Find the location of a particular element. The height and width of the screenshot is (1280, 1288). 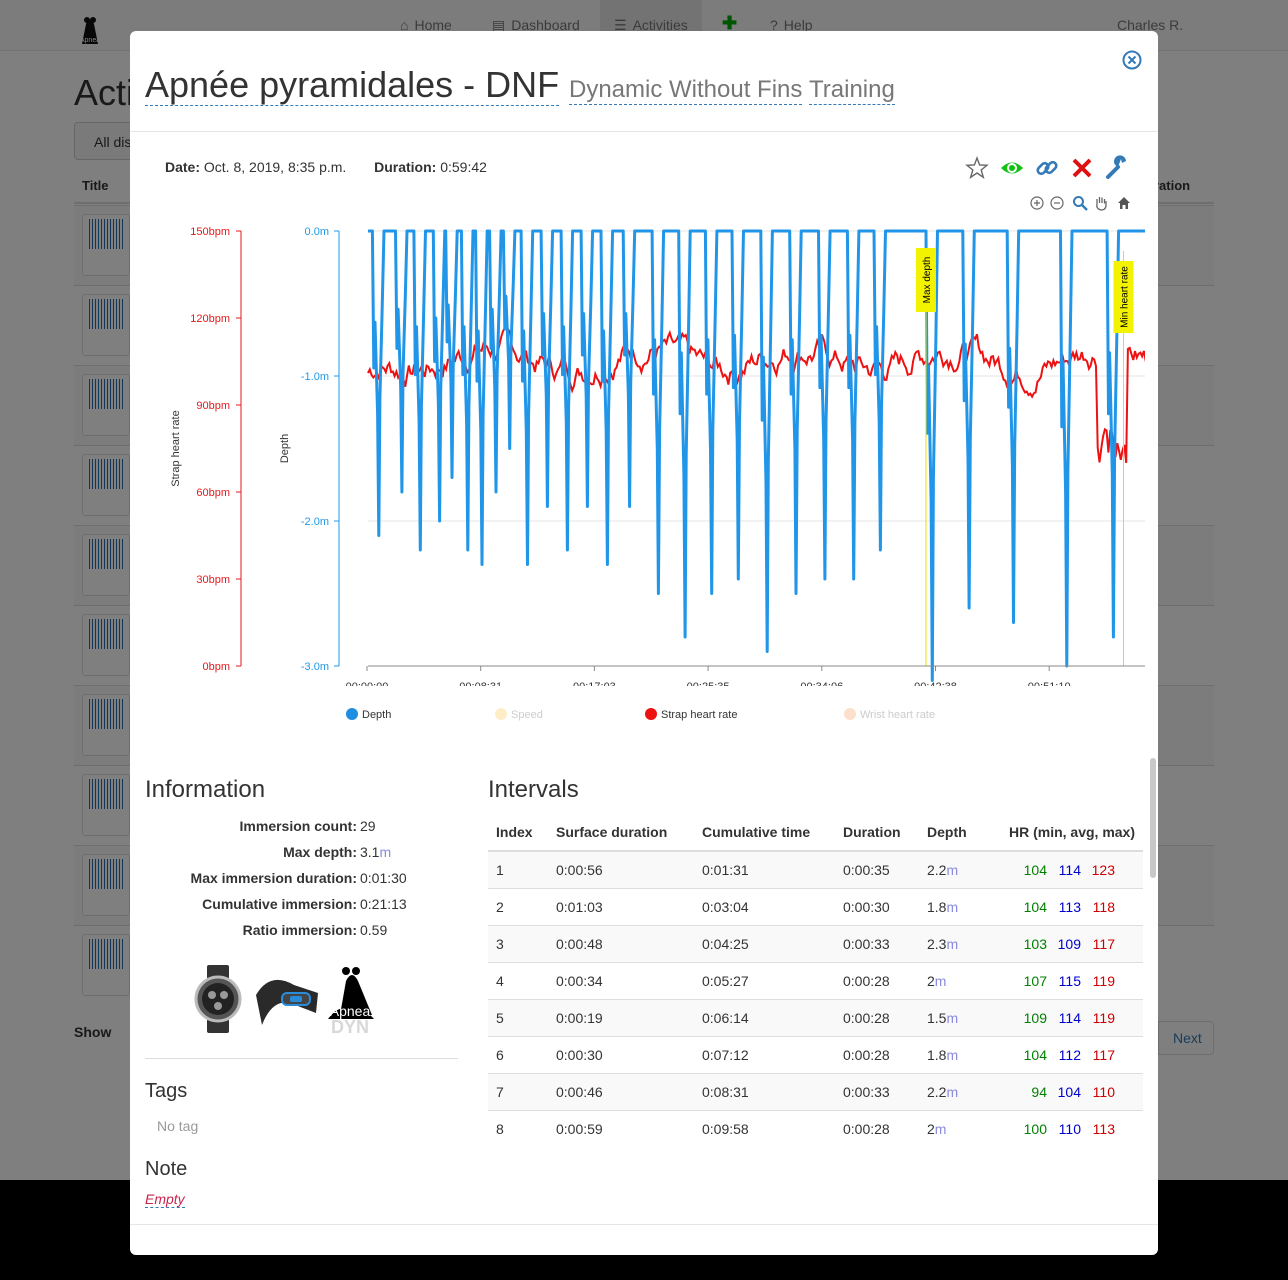

activity-session-type: Training is located at coordinates (852, 90).